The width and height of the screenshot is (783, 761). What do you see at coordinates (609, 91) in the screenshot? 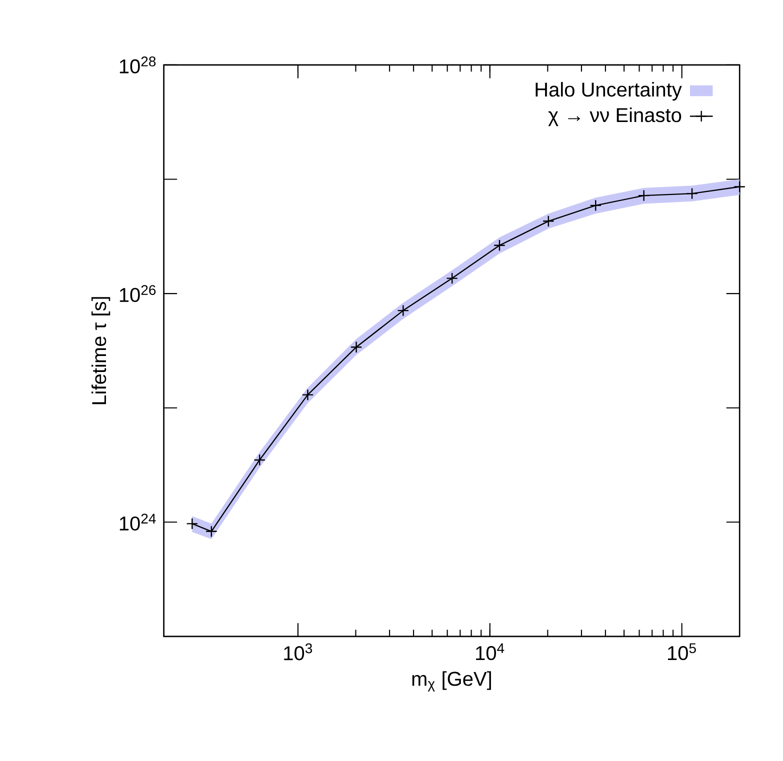
I see `annotation: Halo Uncertainty` at bounding box center [609, 91].